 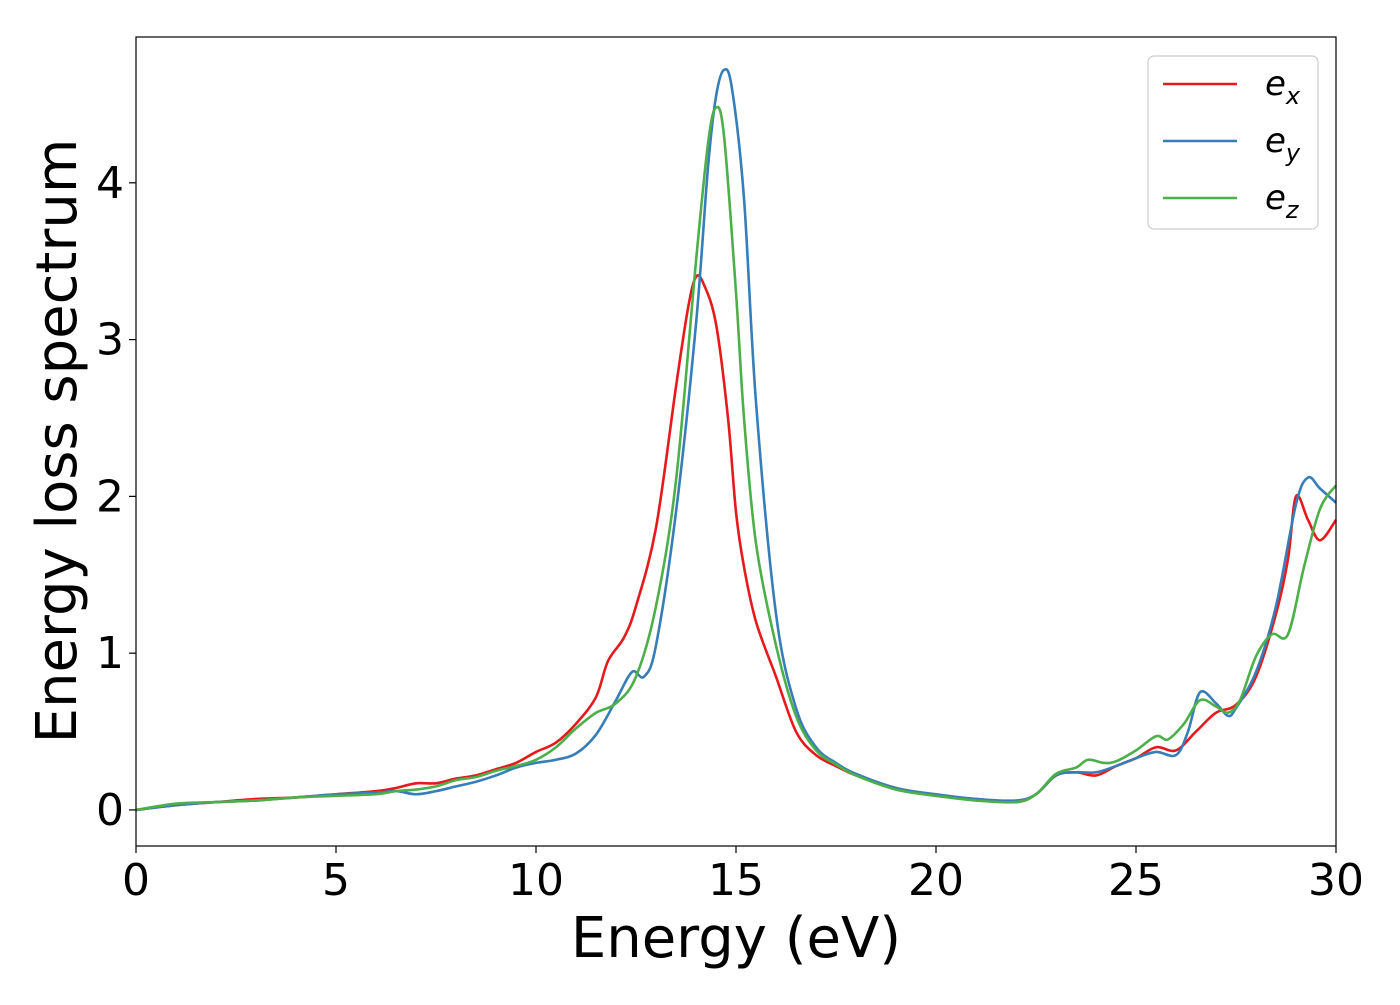 I want to click on x-tick-label: 30, so click(x=1336, y=880).